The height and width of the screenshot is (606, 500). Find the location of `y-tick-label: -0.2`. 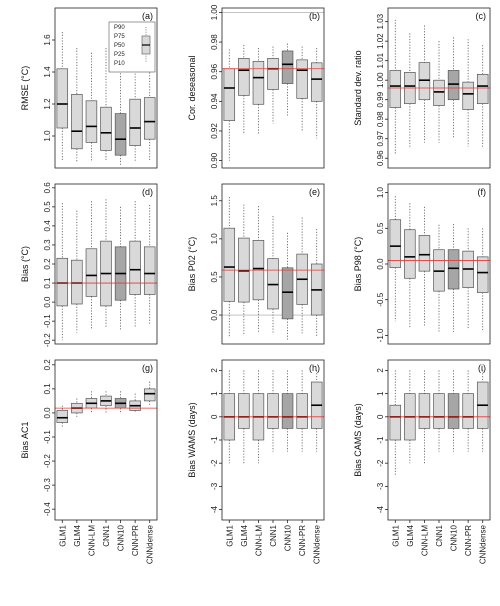

y-tick-label: -0.2 is located at coordinates (47, 340).